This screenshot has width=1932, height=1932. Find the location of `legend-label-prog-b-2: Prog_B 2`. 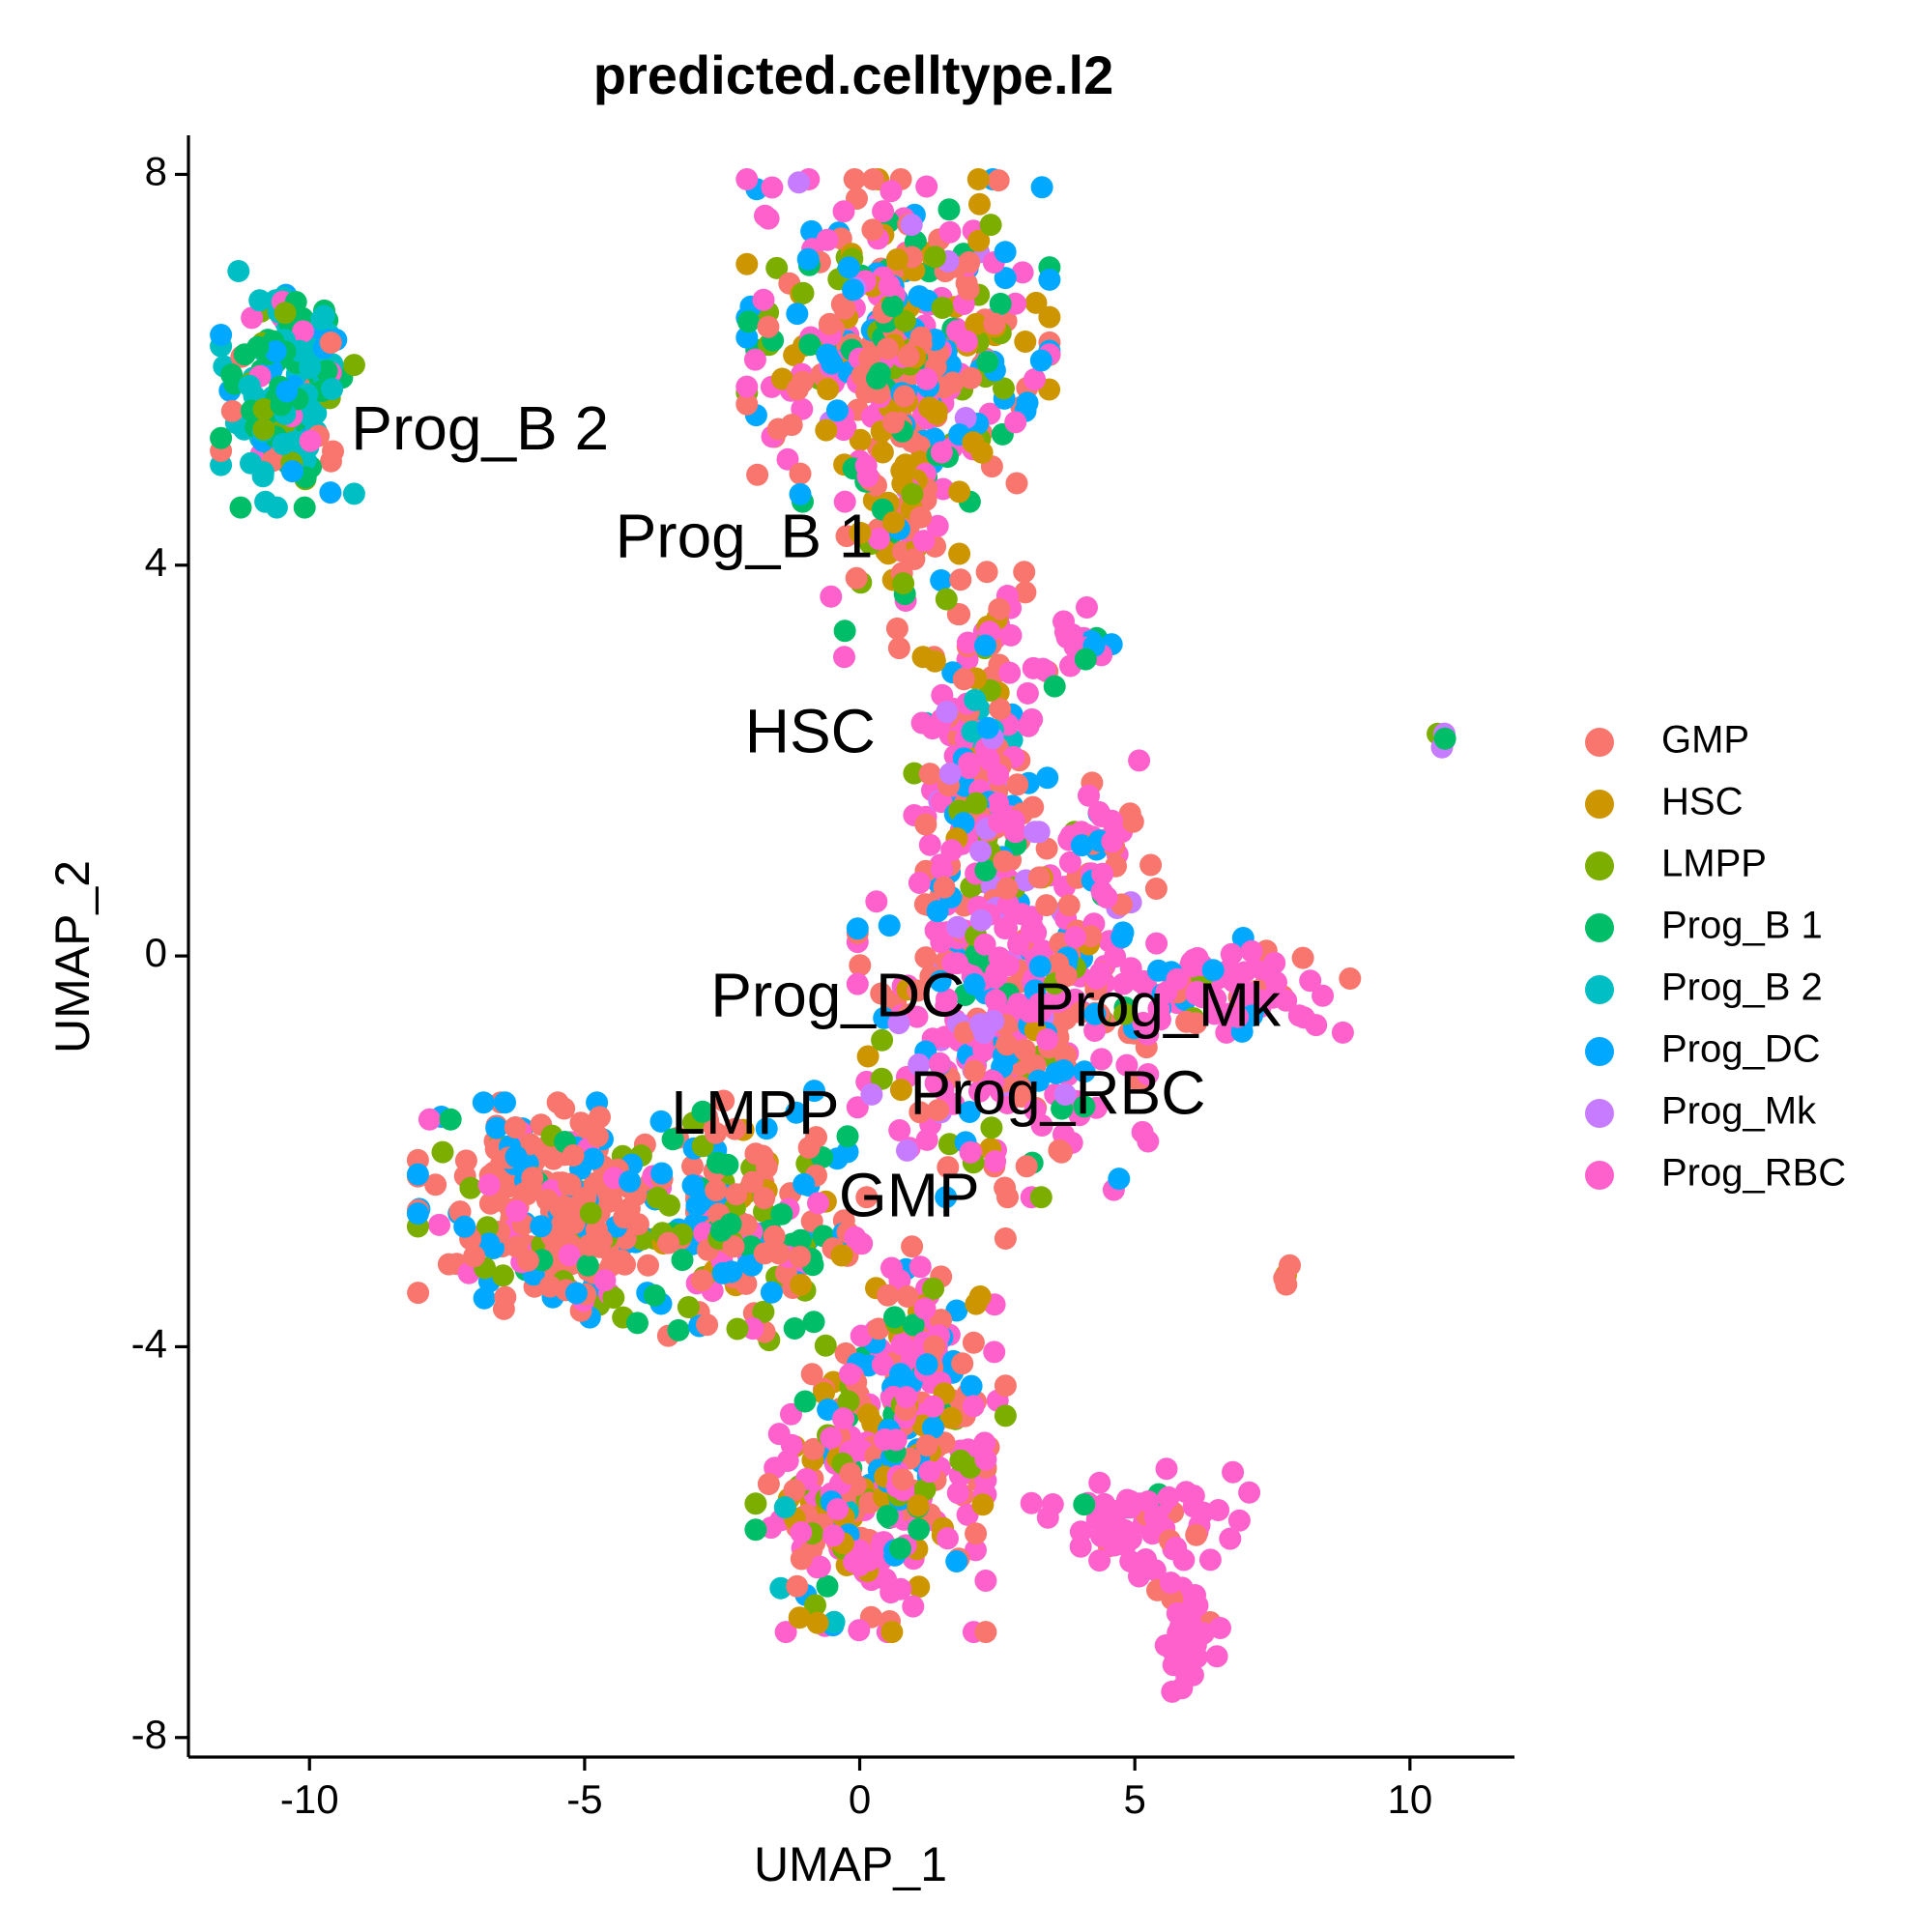

legend-label-prog-b-2: Prog_B 2 is located at coordinates (1742, 988).